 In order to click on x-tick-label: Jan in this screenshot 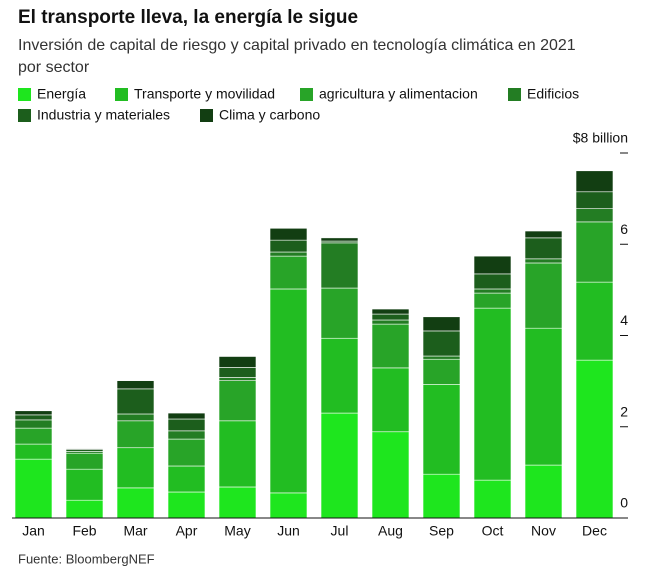, I will do `click(33, 531)`.